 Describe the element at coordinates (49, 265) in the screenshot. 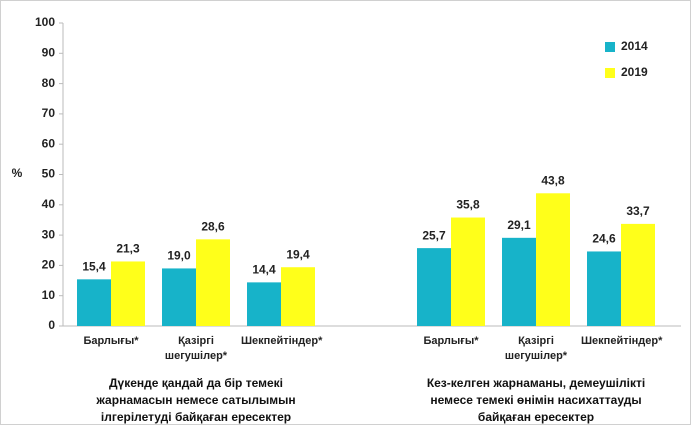

I see `y-tick-label: 20` at that location.